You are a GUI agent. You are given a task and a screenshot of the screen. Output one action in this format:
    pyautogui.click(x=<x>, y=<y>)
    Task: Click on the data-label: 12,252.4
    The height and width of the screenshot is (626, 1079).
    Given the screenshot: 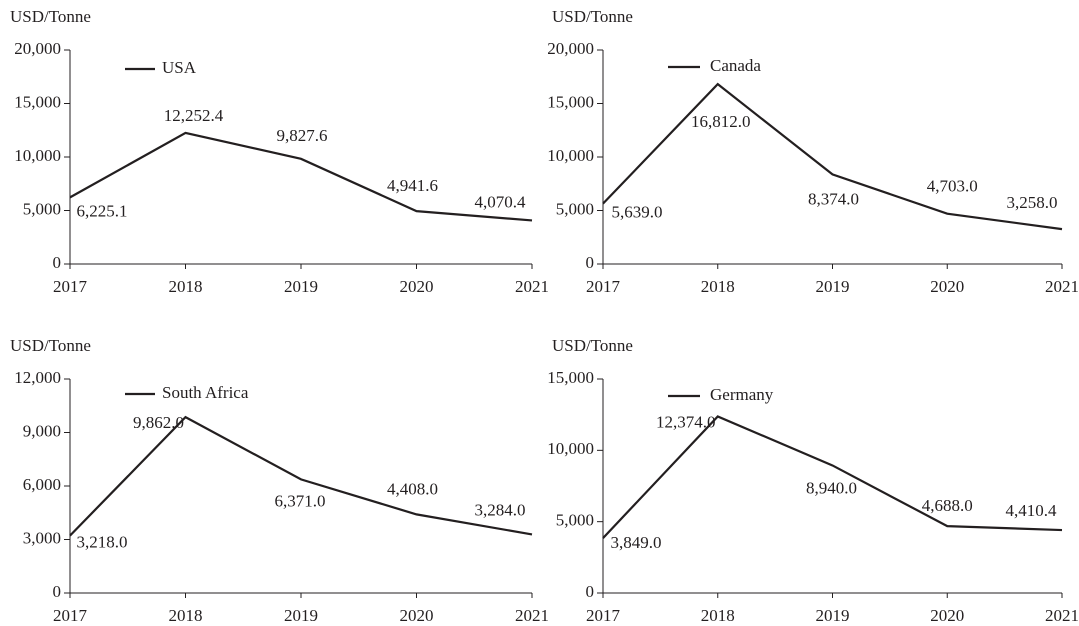 What is the action you would take?
    pyautogui.click(x=194, y=115)
    